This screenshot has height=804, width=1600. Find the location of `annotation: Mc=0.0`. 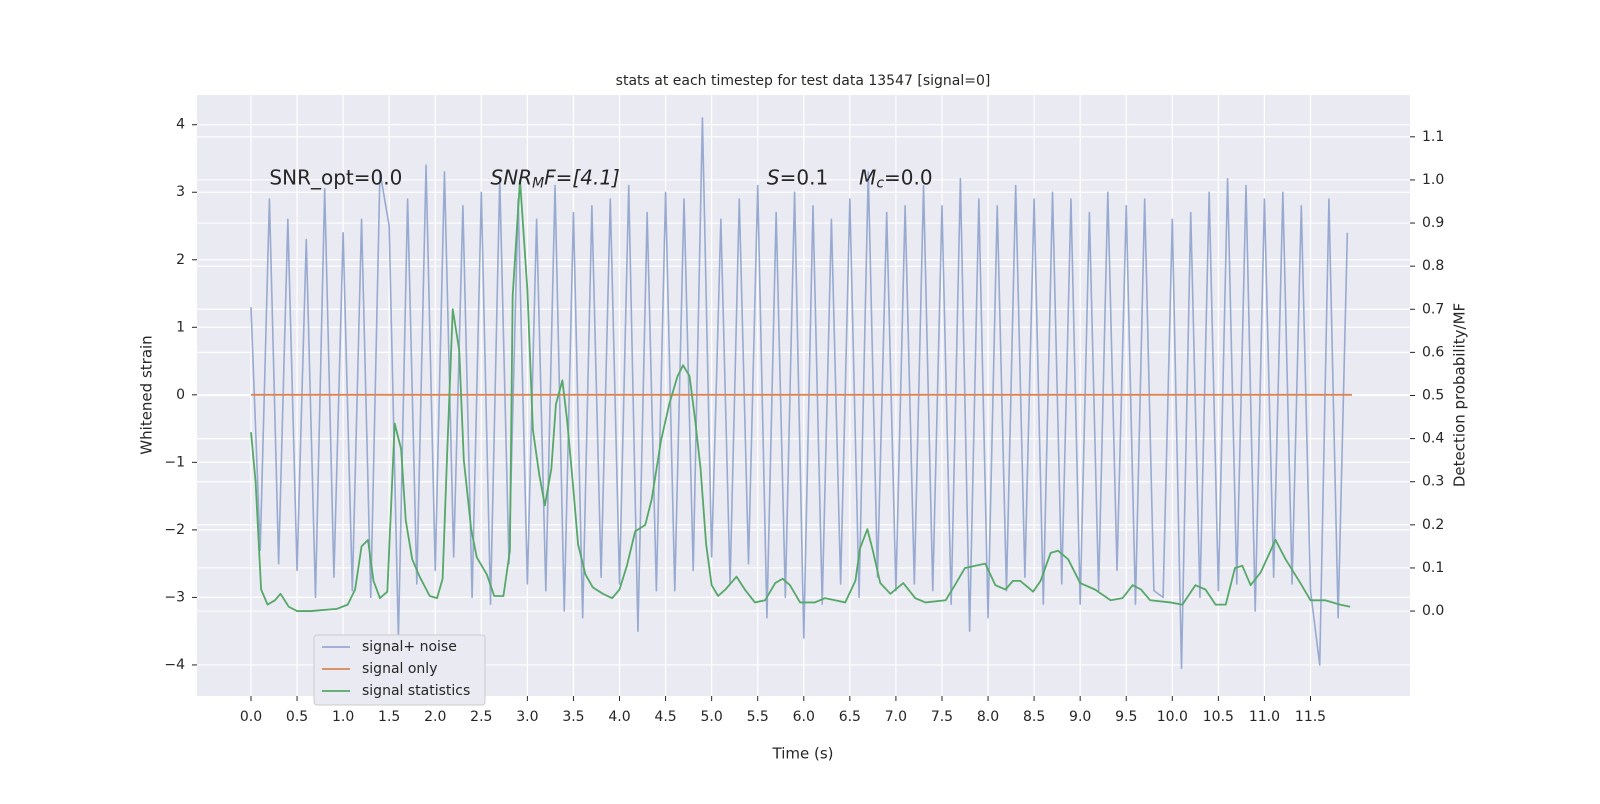

annotation: Mc=0.0 is located at coordinates (896, 178).